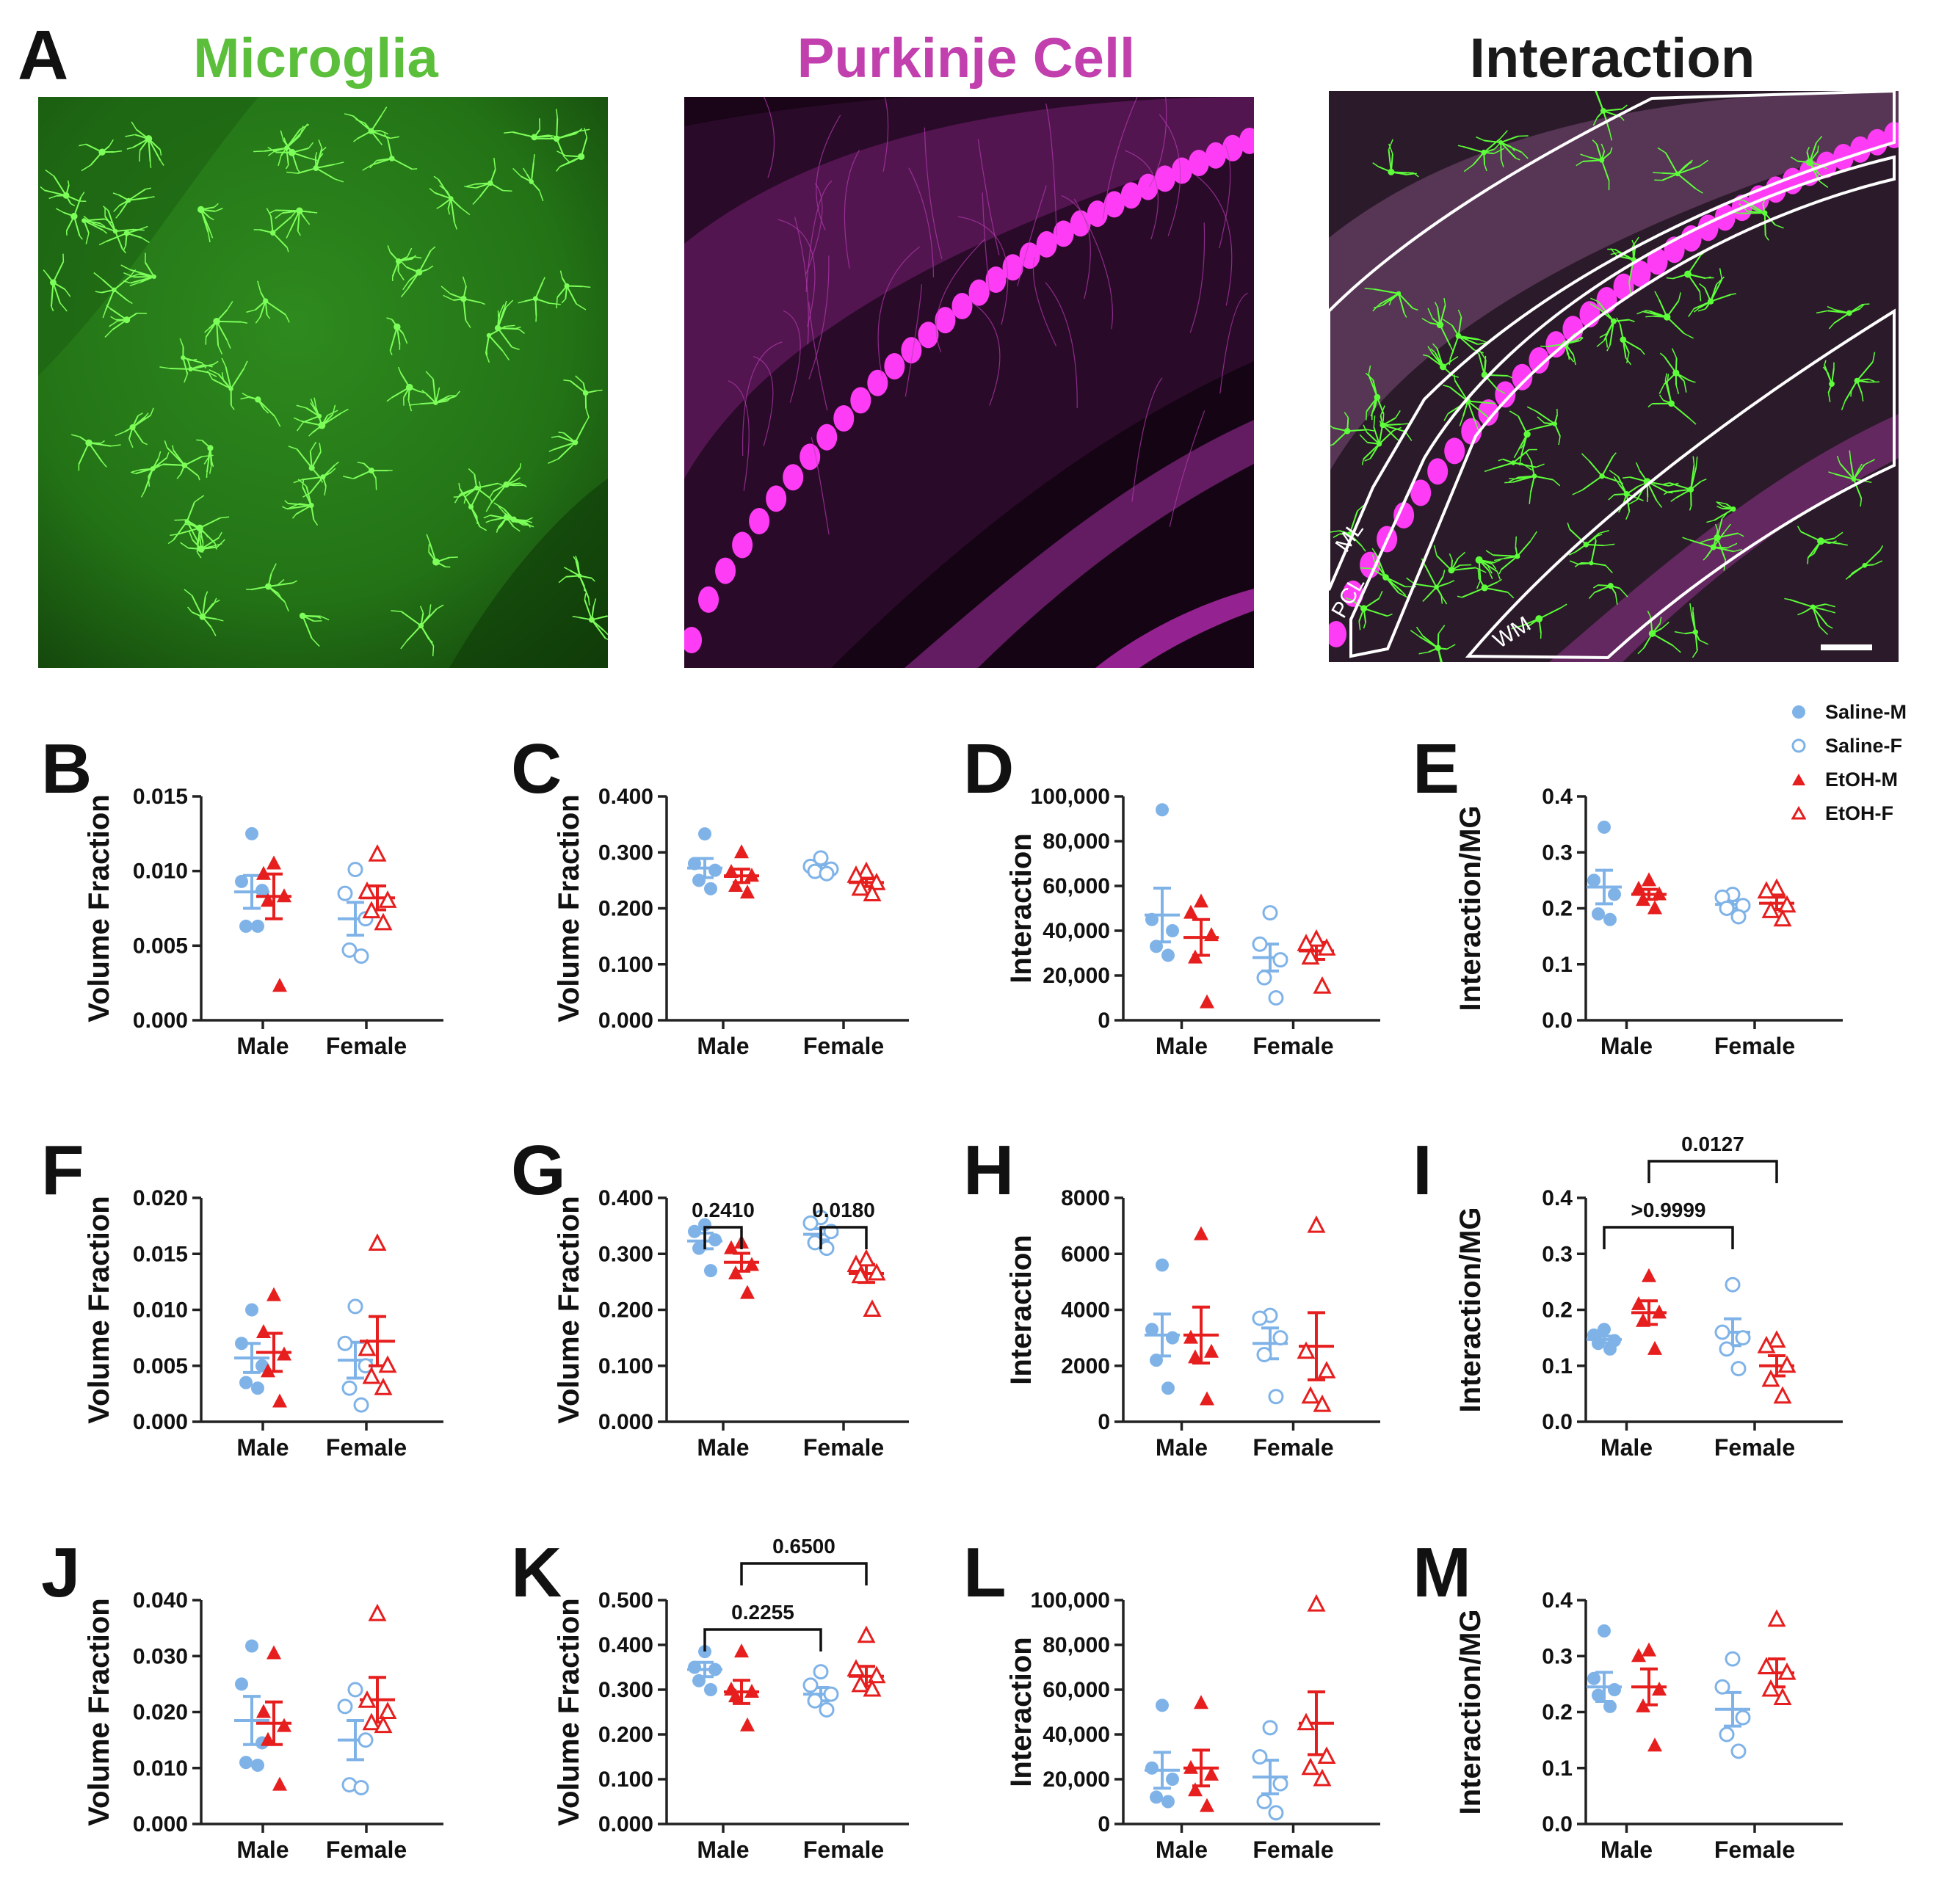 The width and height of the screenshot is (1936, 1904). I want to click on filled-triangle-marker, so click(1799, 779).